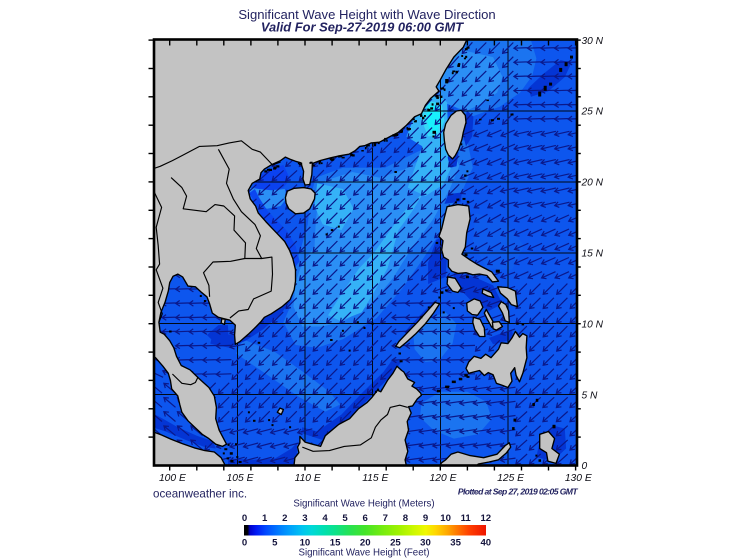 The width and height of the screenshot is (755, 560). What do you see at coordinates (365, 543) in the screenshot?
I see `svg-text: 20` at bounding box center [365, 543].